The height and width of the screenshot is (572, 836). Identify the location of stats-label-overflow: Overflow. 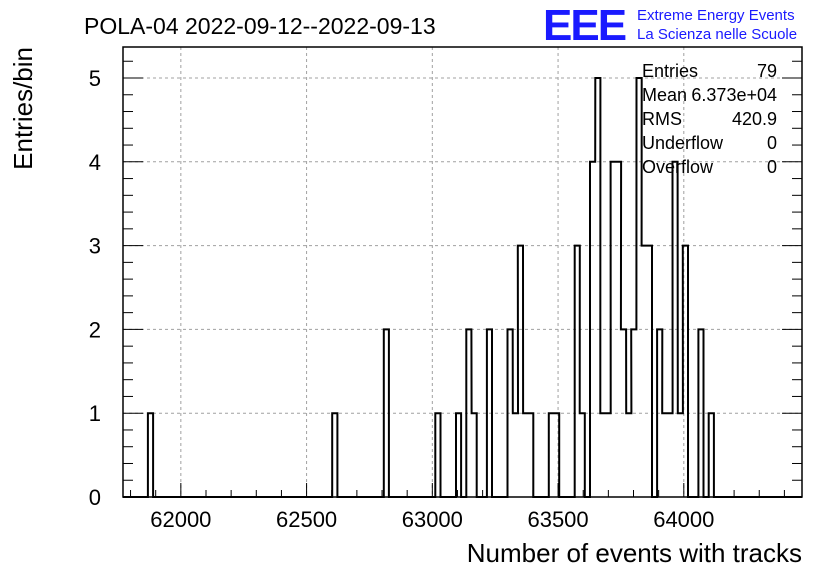
(678, 167).